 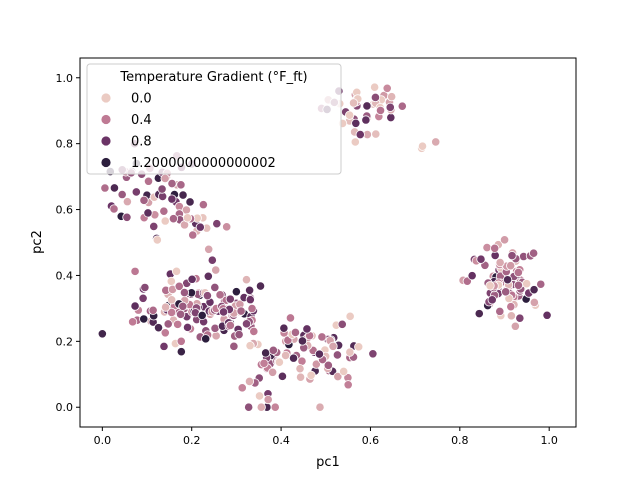 What do you see at coordinates (65, 341) in the screenshot?
I see `y-tick-label: 0.2` at bounding box center [65, 341].